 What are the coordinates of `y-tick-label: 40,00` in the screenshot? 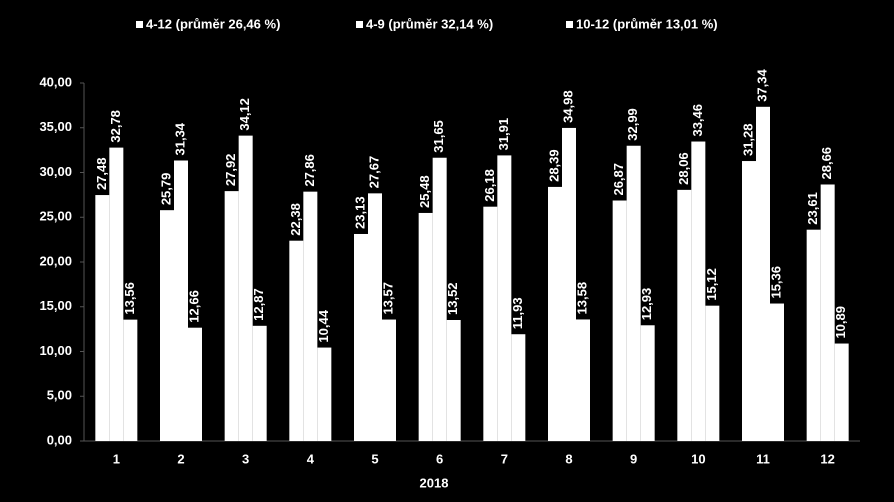 It's located at (55, 81).